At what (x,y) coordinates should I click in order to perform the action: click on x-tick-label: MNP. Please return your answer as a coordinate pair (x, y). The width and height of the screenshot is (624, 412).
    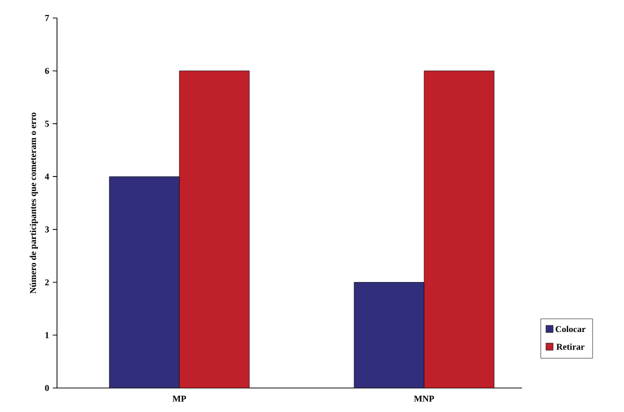
    Looking at the image, I should click on (424, 399).